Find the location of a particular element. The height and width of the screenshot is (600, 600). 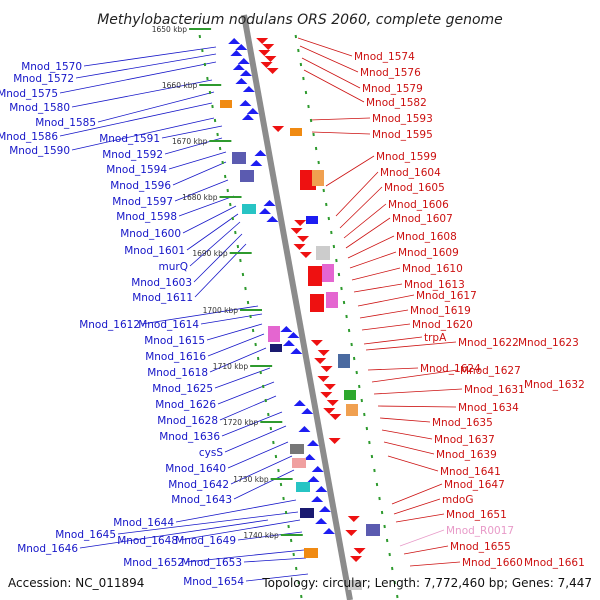

left-gene-label: Mnod_1597 is located at coordinates (142, 202).